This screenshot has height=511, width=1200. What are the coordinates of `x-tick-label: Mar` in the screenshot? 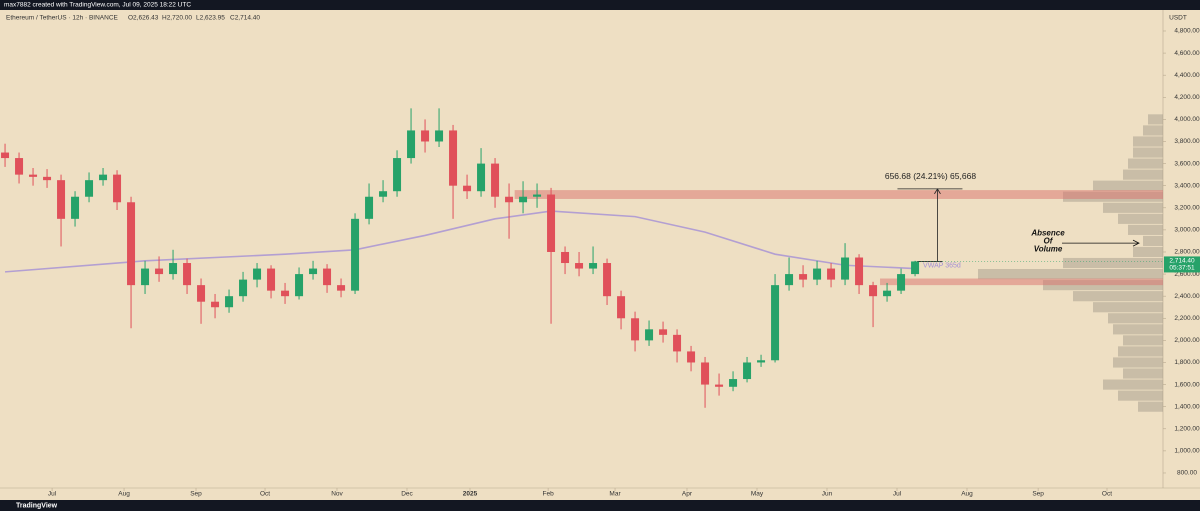 It's located at (615, 494).